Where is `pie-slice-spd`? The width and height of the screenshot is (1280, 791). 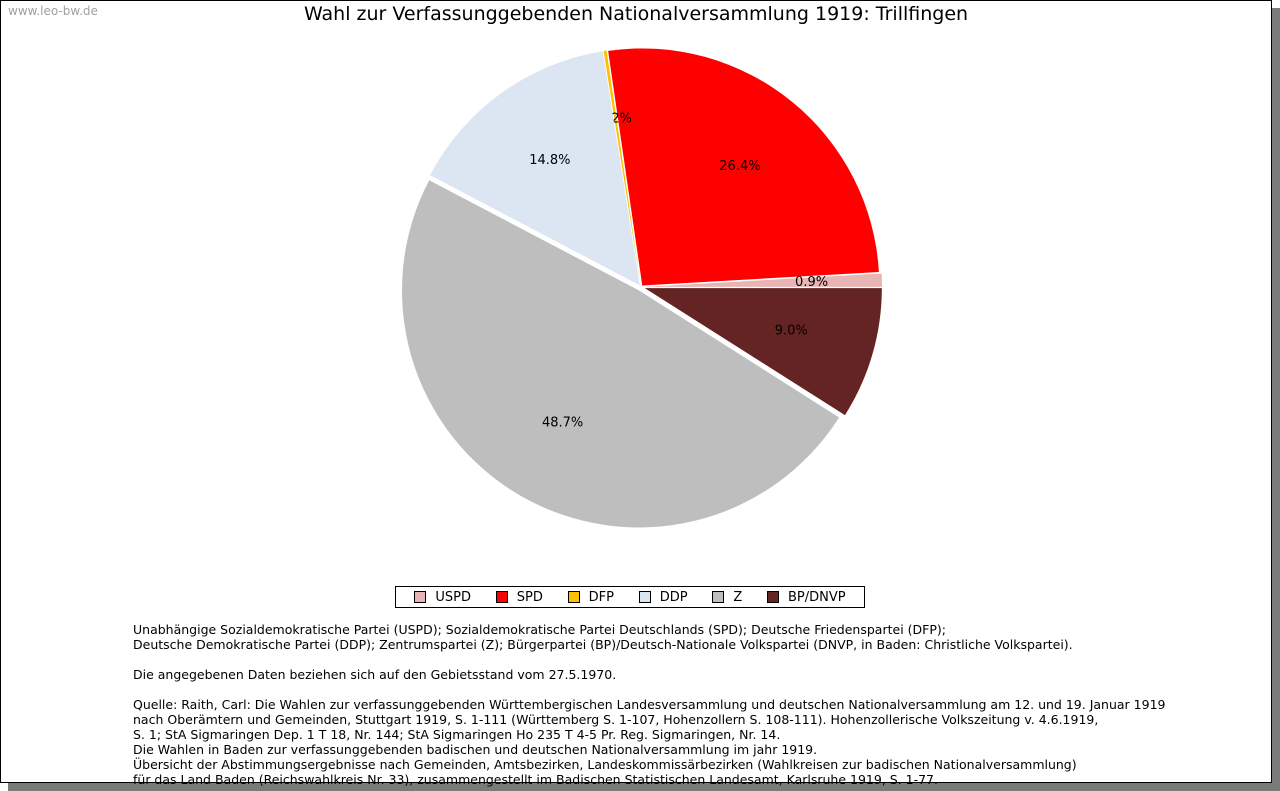
pie-slice-spd is located at coordinates (743, 167).